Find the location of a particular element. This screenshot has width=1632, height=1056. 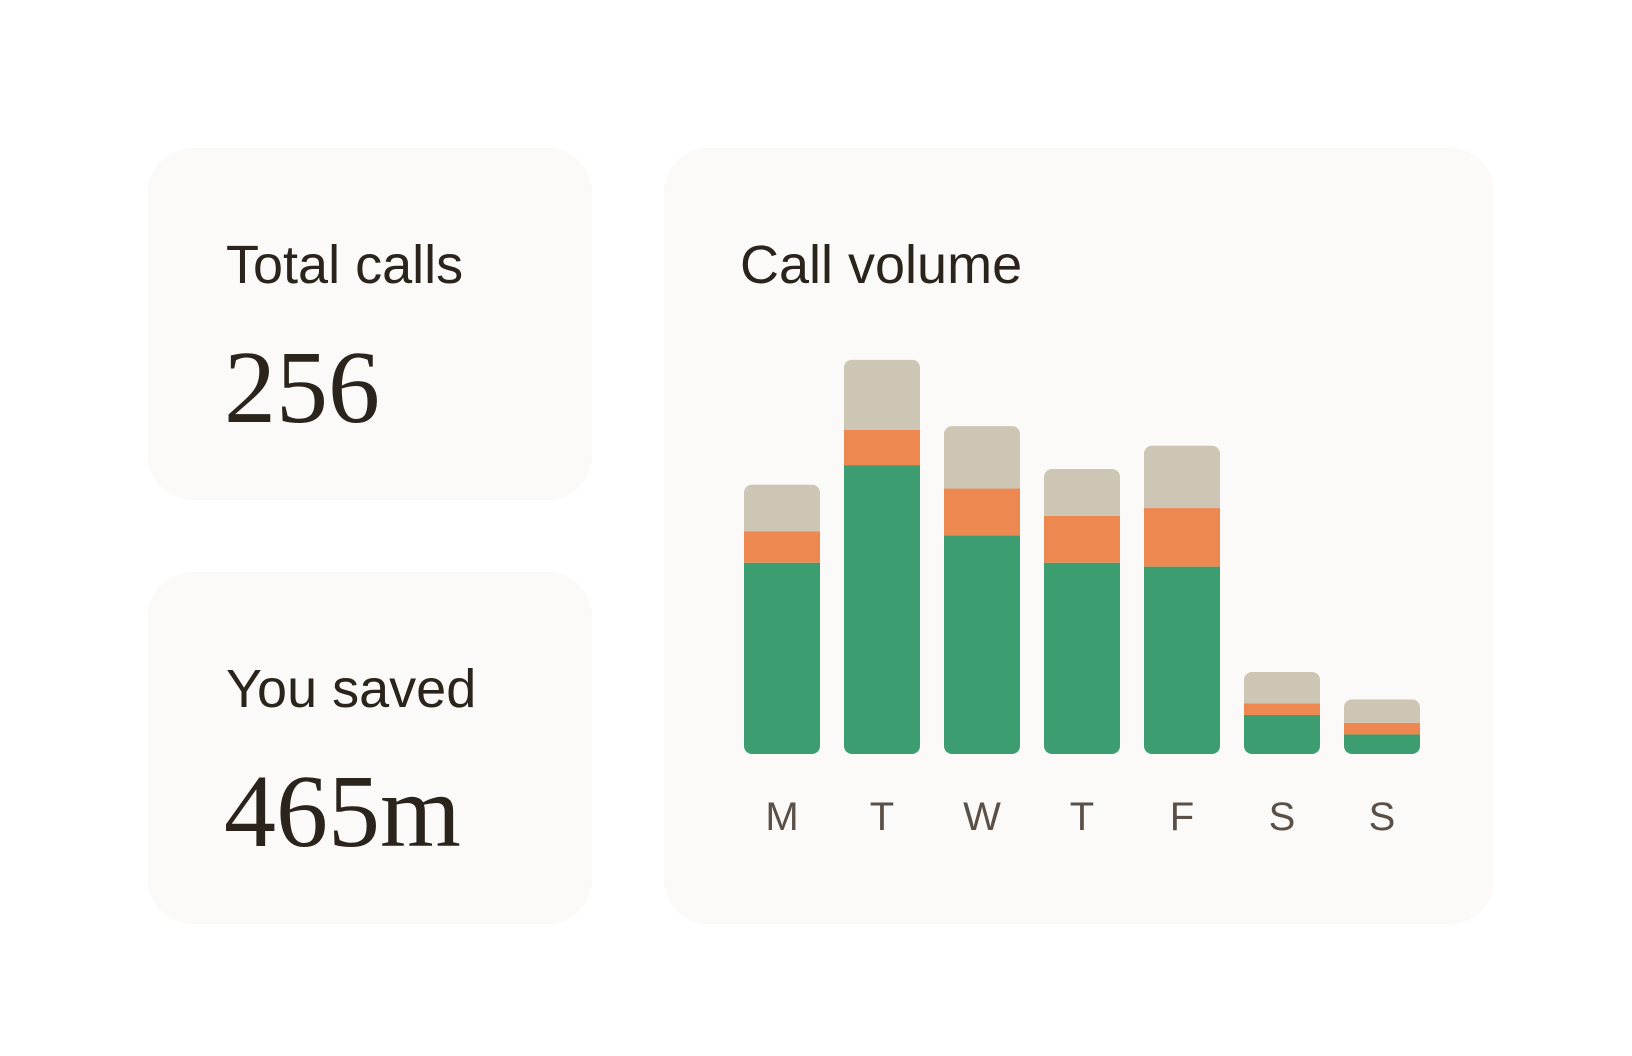

time-saved-value: 465m is located at coordinates (342, 811).